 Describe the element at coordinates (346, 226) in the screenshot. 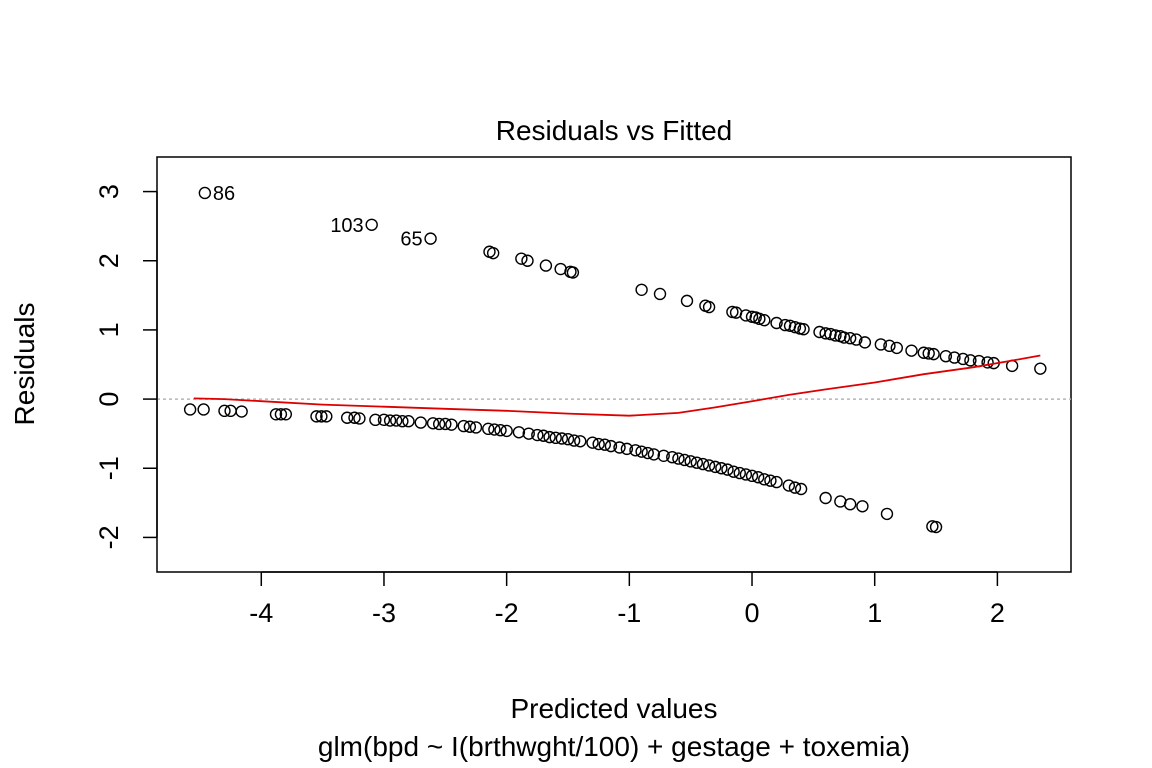

I see `outlier-label: 103` at that location.